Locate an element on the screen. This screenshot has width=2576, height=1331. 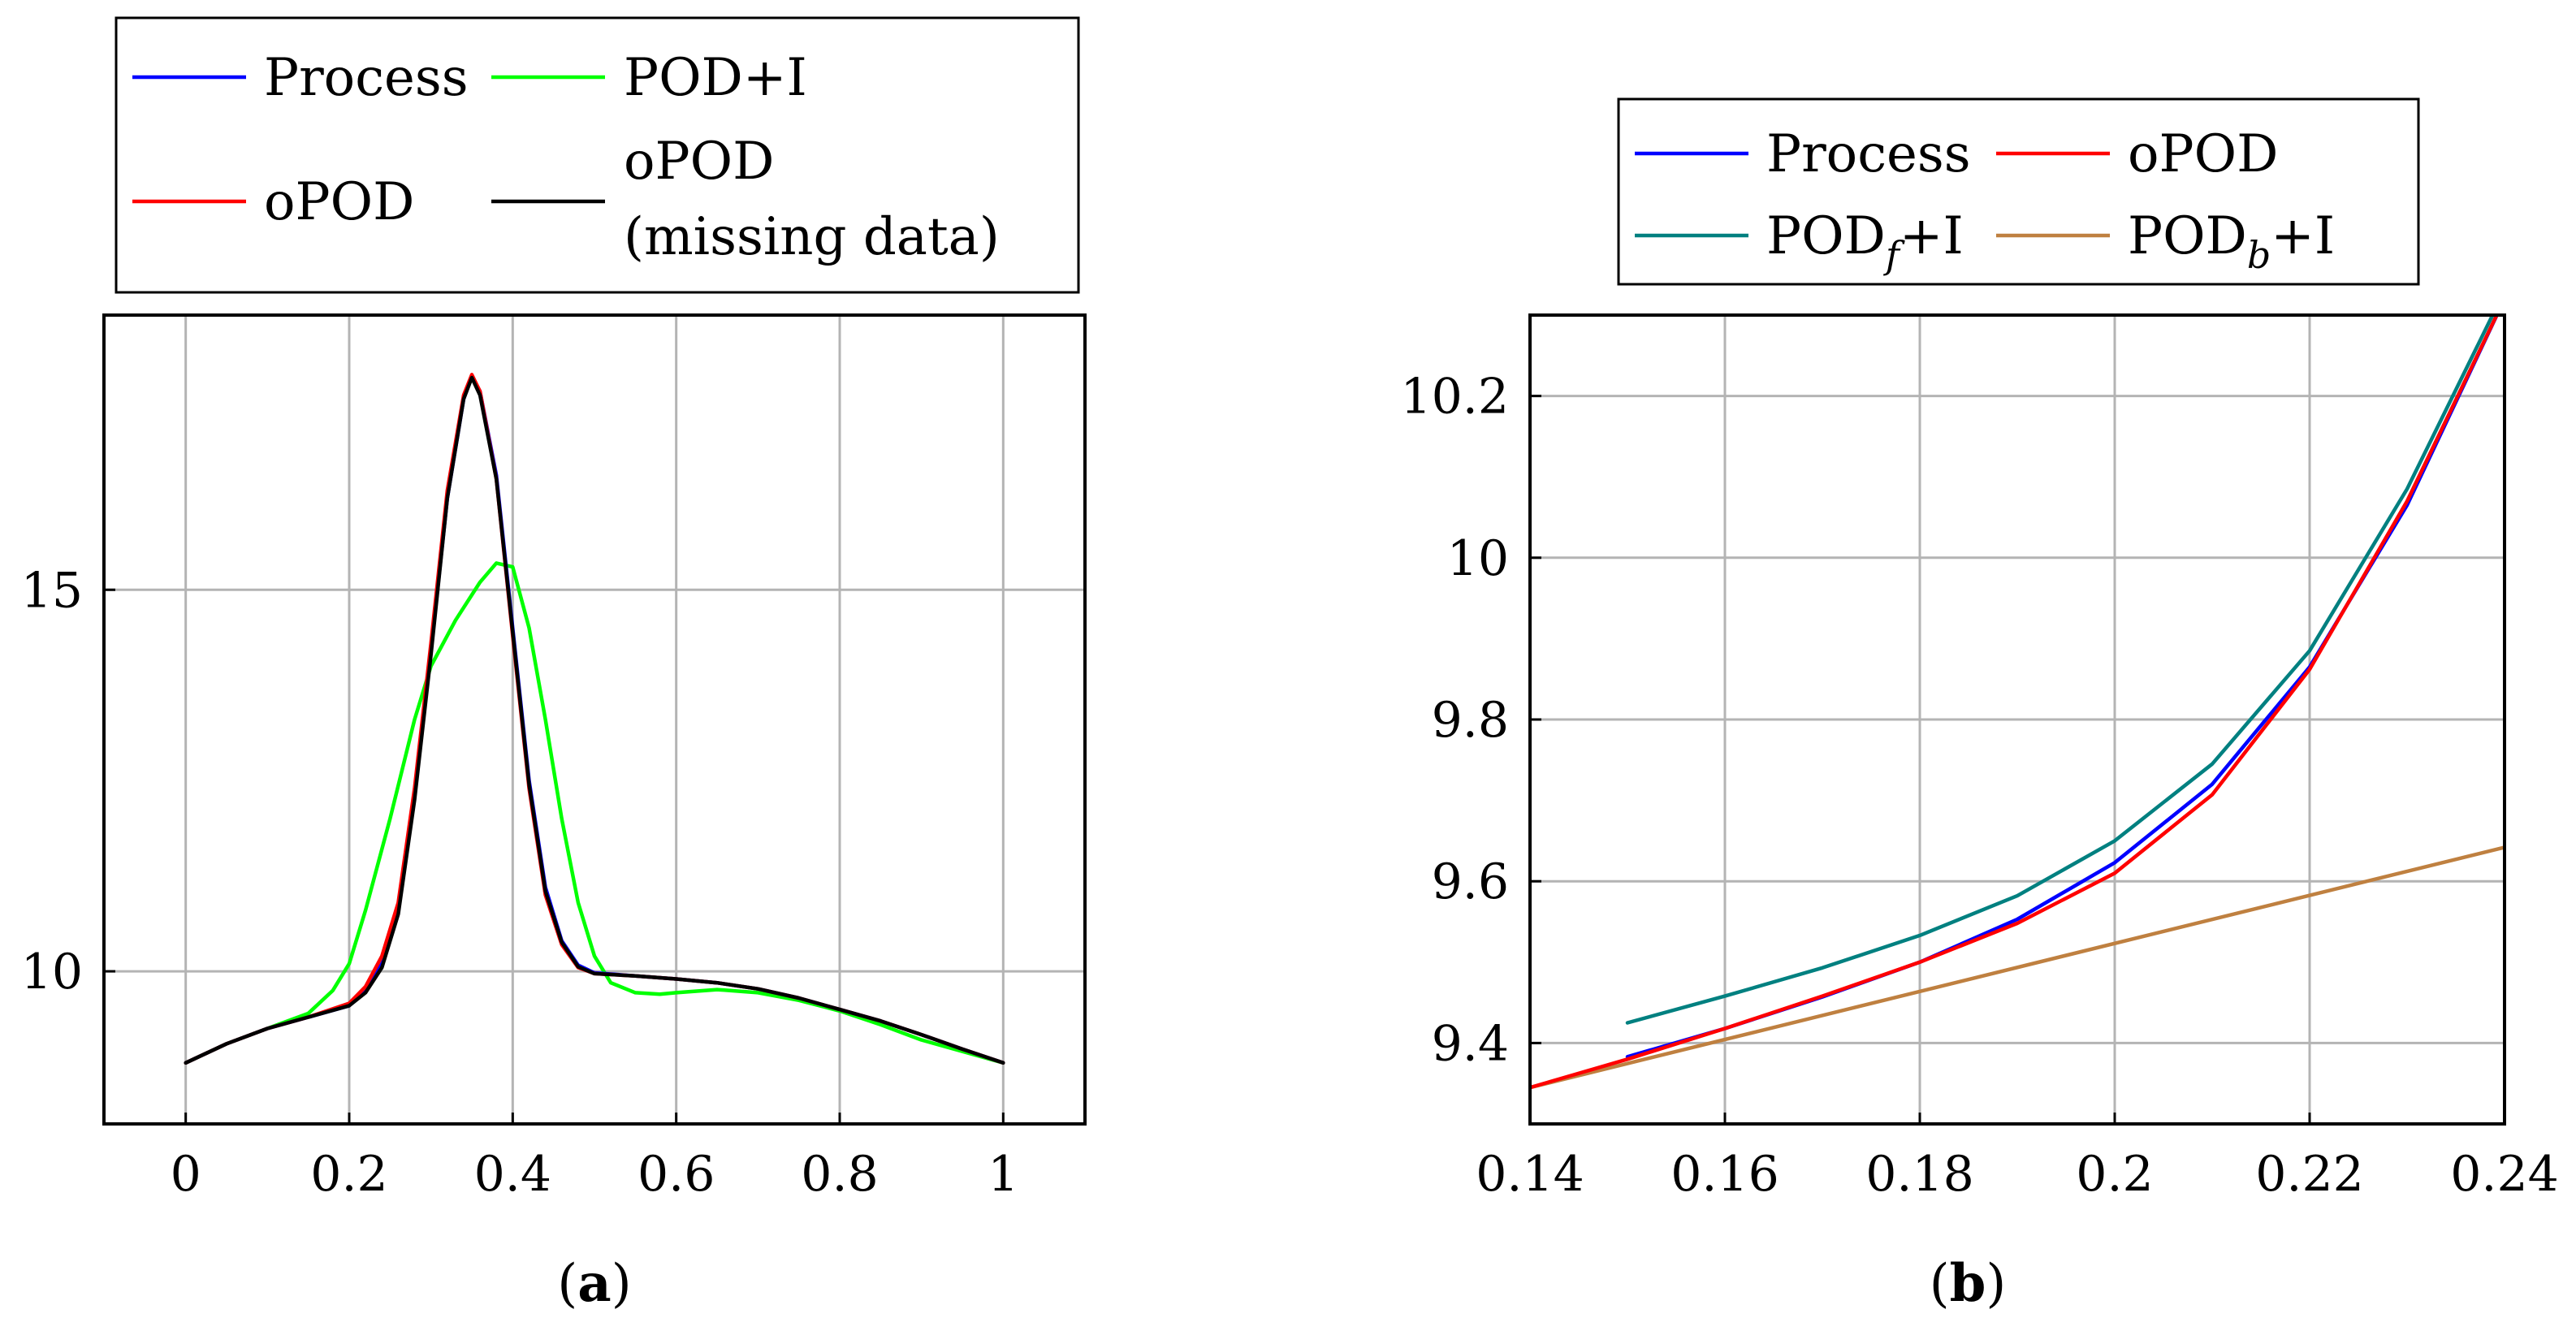
x-tick-label-a-0: 0 is located at coordinates (186, 1174).